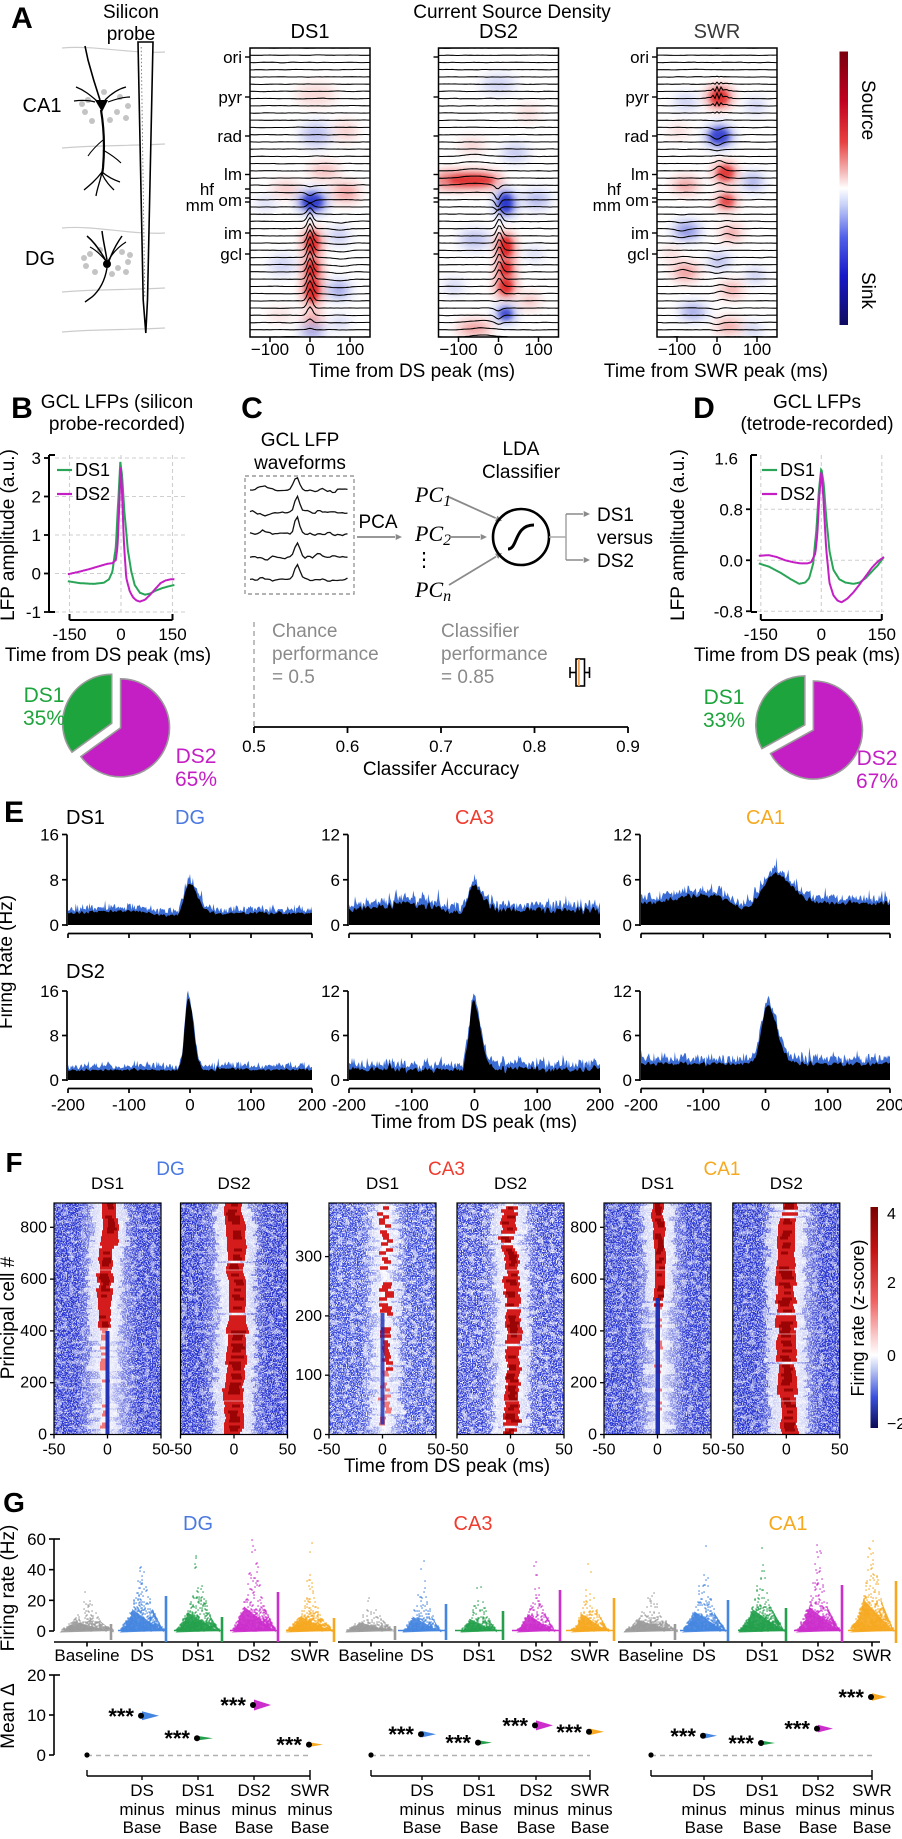 The width and height of the screenshot is (902, 1839). Describe the element at coordinates (370, 1655) in the screenshot. I see `svg-text: Baseline` at that location.